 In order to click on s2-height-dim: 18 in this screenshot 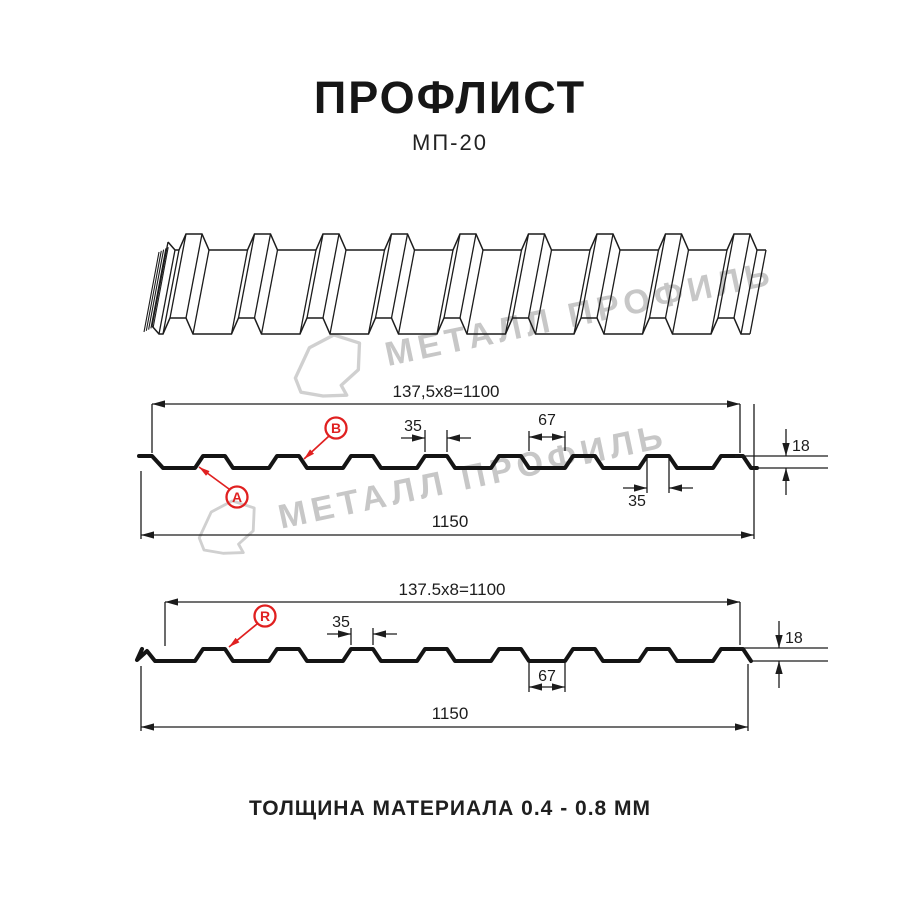, I will do `click(794, 638)`.